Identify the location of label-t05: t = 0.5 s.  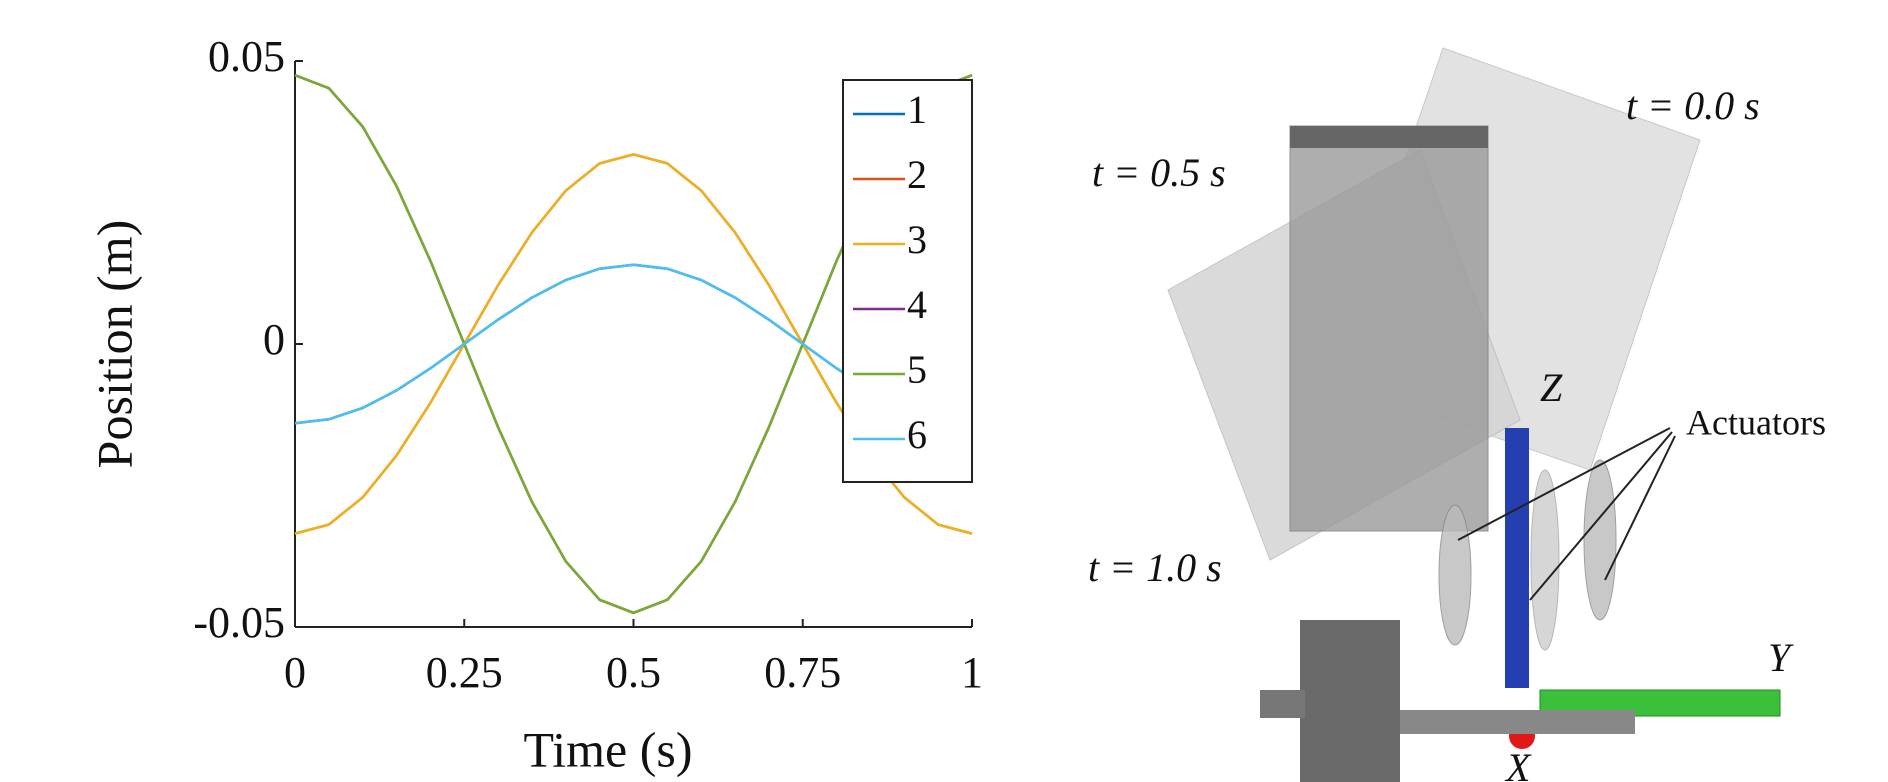
(1159, 172).